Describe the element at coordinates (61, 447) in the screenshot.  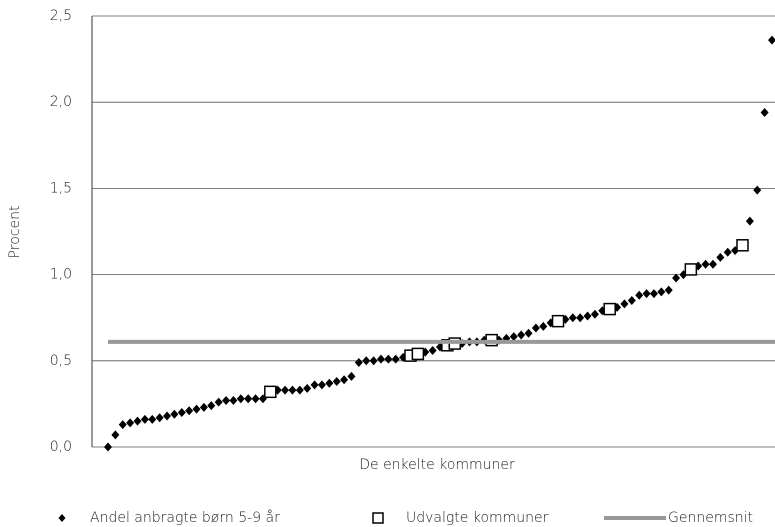
I see `y-tick-label: 0,0` at that location.